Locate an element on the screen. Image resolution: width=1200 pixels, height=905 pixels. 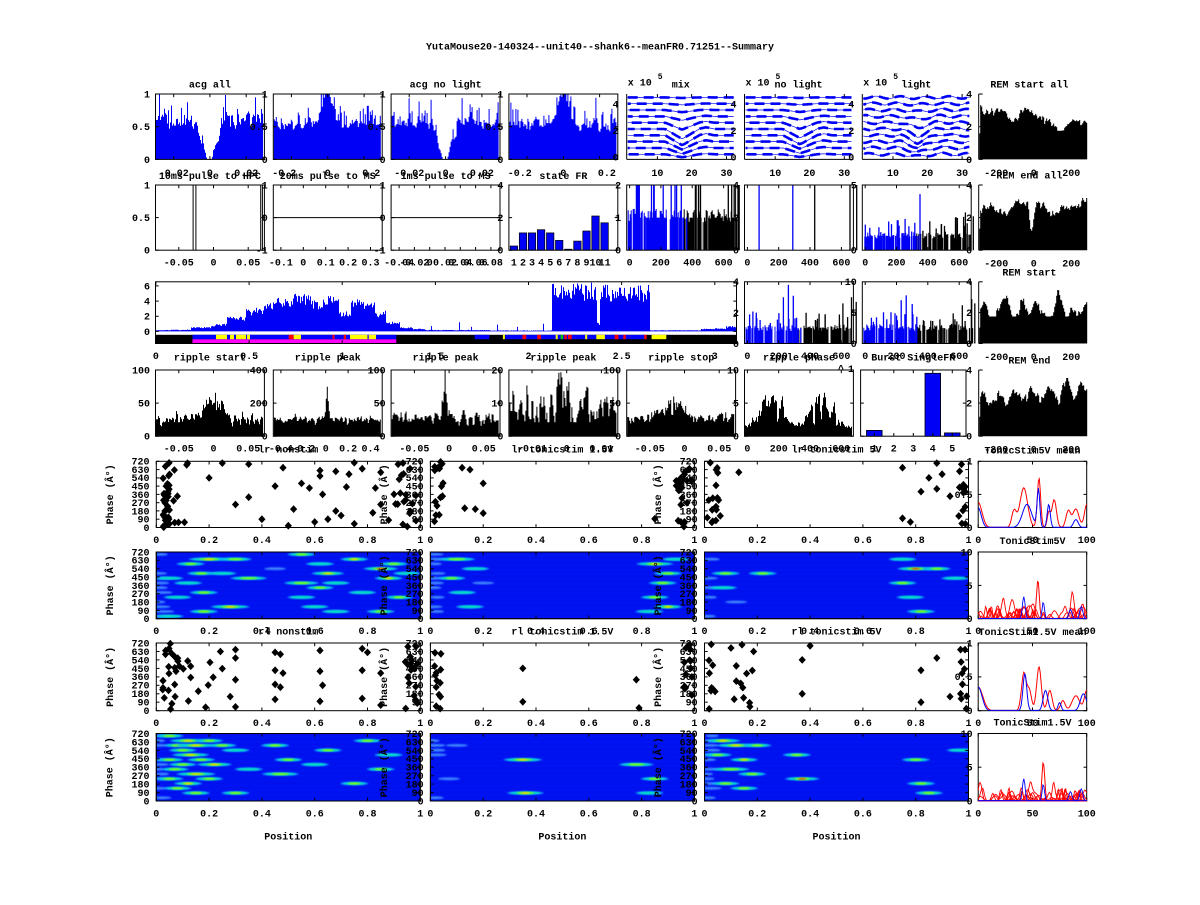
svg-text: 8 is located at coordinates (577, 264).